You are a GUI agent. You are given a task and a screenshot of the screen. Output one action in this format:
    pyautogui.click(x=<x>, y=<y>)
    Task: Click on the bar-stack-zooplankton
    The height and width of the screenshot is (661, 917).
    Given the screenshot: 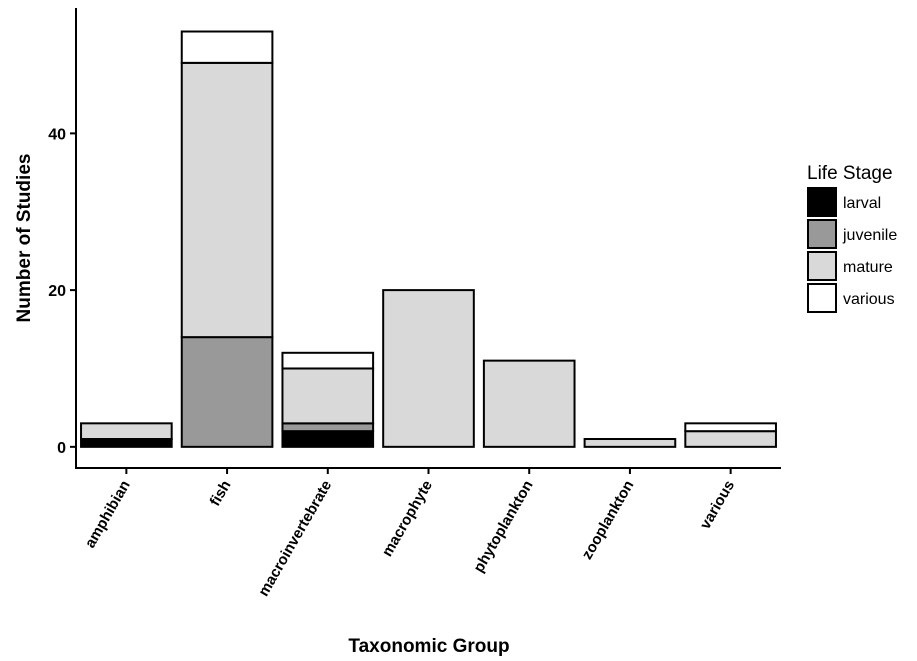 What is the action you would take?
    pyautogui.click(x=630, y=443)
    